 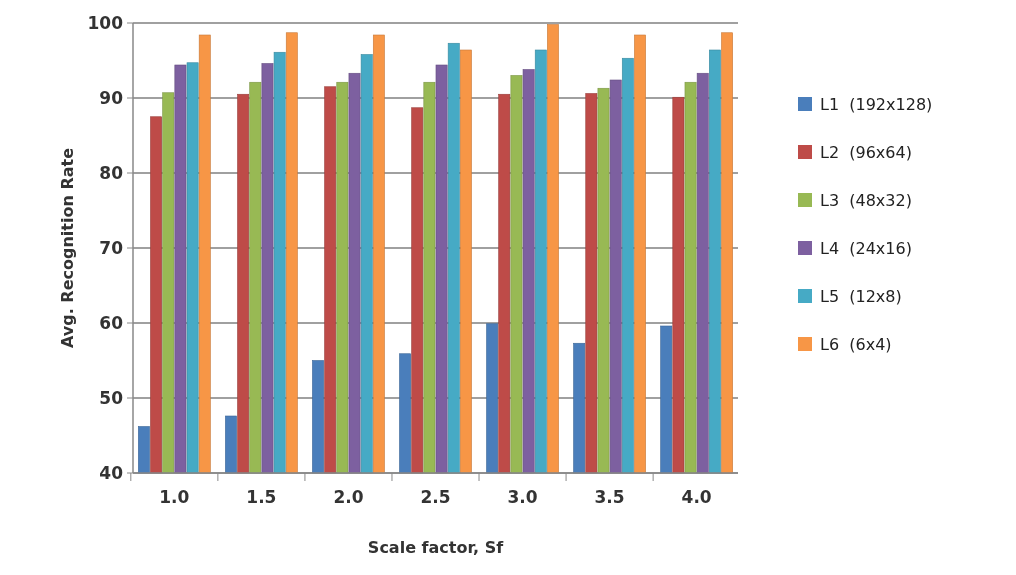 I want to click on x-tick-label: 1.0, so click(x=174, y=497).